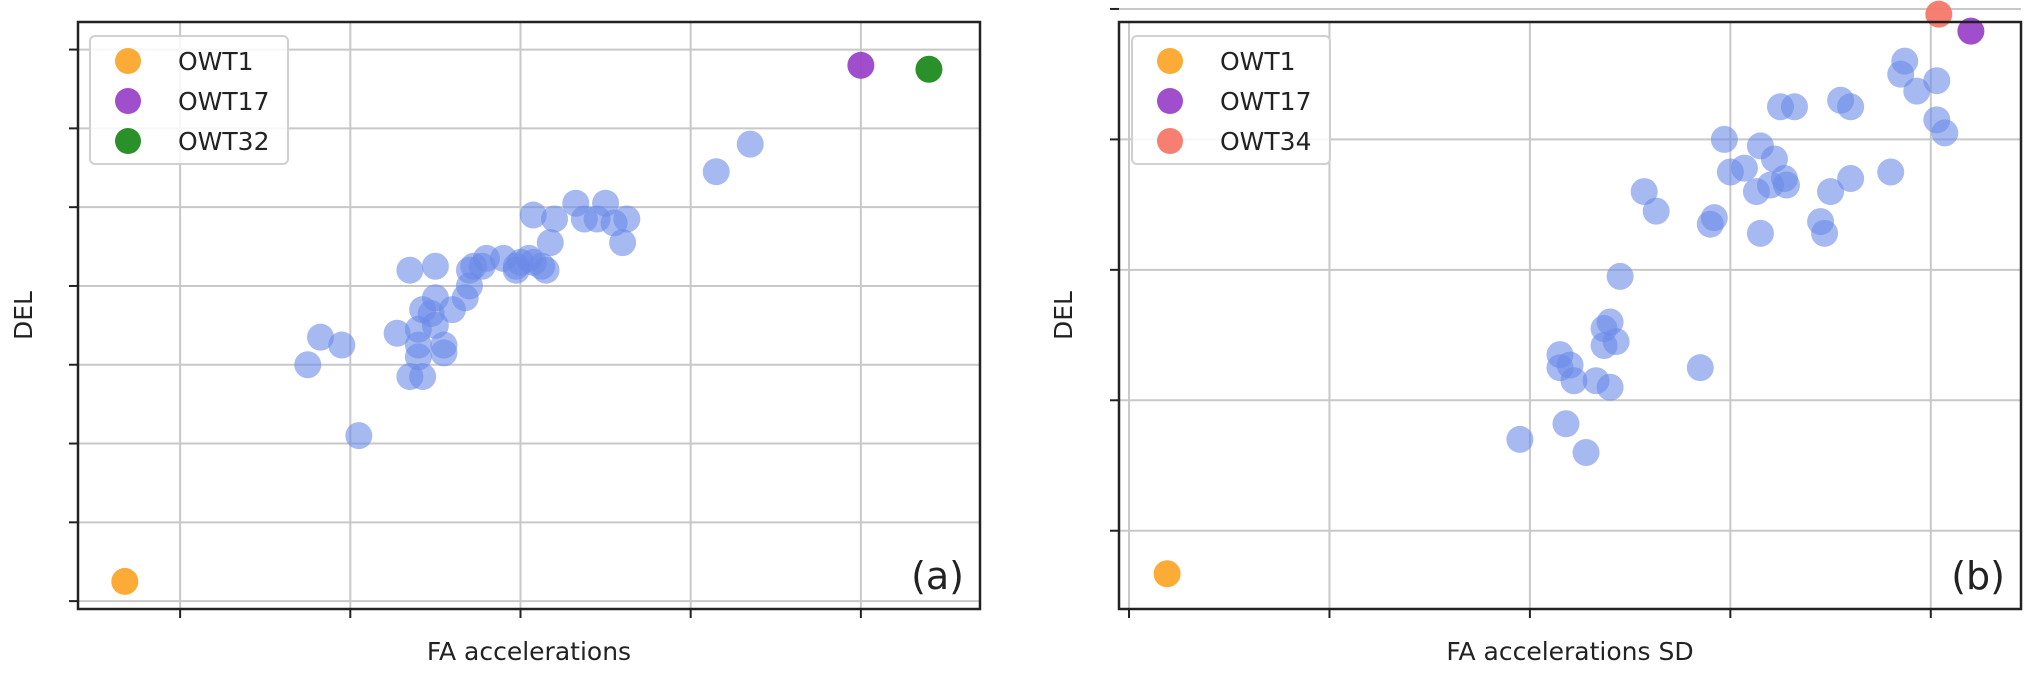 The image size is (2044, 684). What do you see at coordinates (1569, 651) in the screenshot?
I see `x-axis-label: FA accelerations SD` at bounding box center [1569, 651].